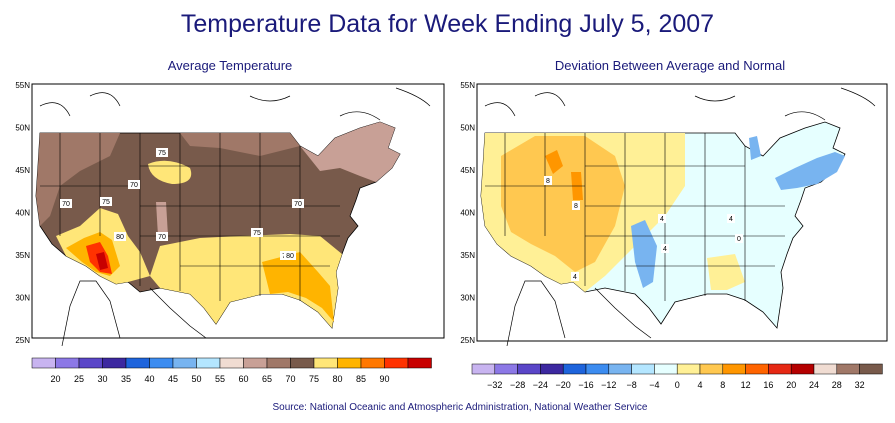 Image resolution: width=895 pixels, height=423 pixels. What do you see at coordinates (699, 385) in the screenshot?
I see `legend-label: 4` at bounding box center [699, 385].